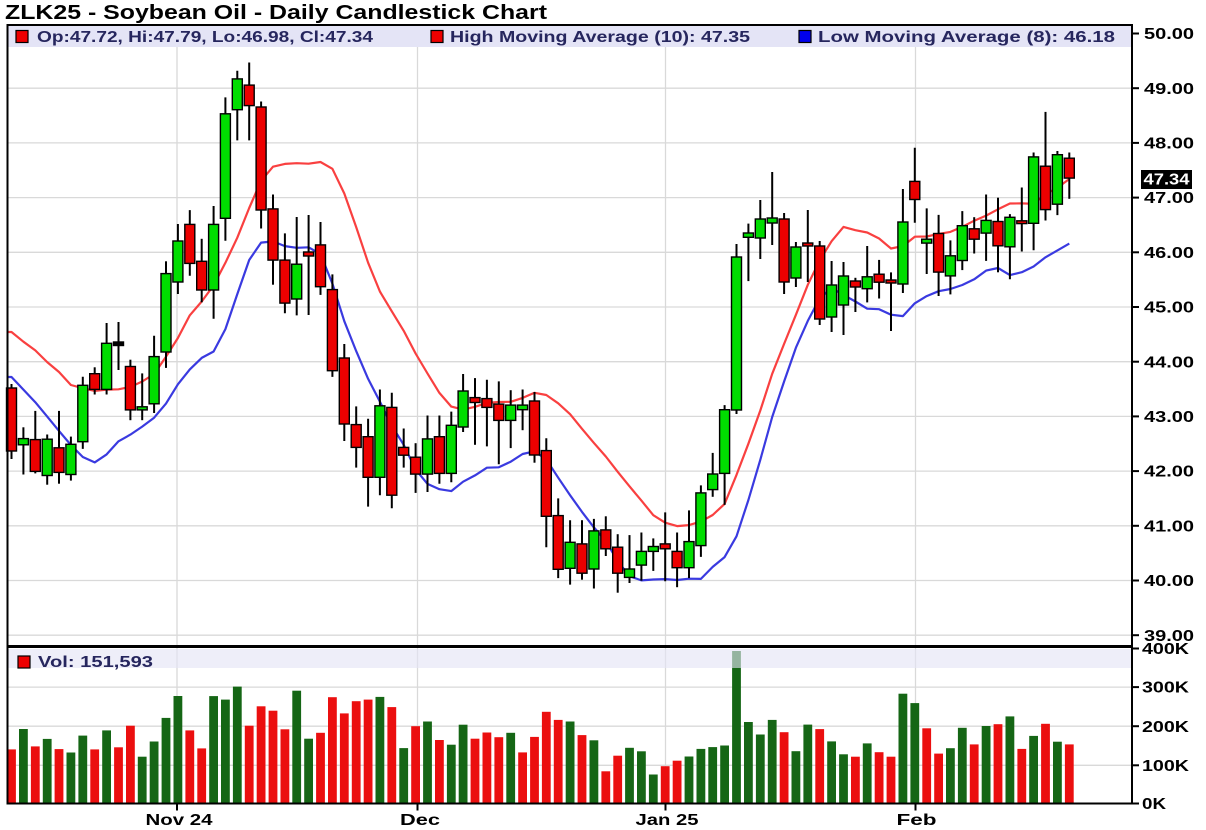 The height and width of the screenshot is (830, 1206). Describe the element at coordinates (1169, 253) in the screenshot. I see `svg-text: 46.00` at that location.